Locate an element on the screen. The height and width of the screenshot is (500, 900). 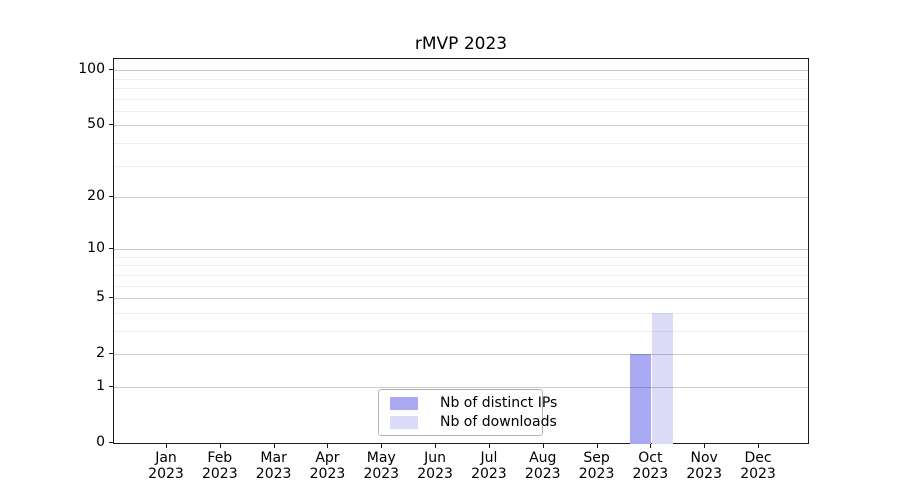
x-tick-sep is located at coordinates (597, 446).